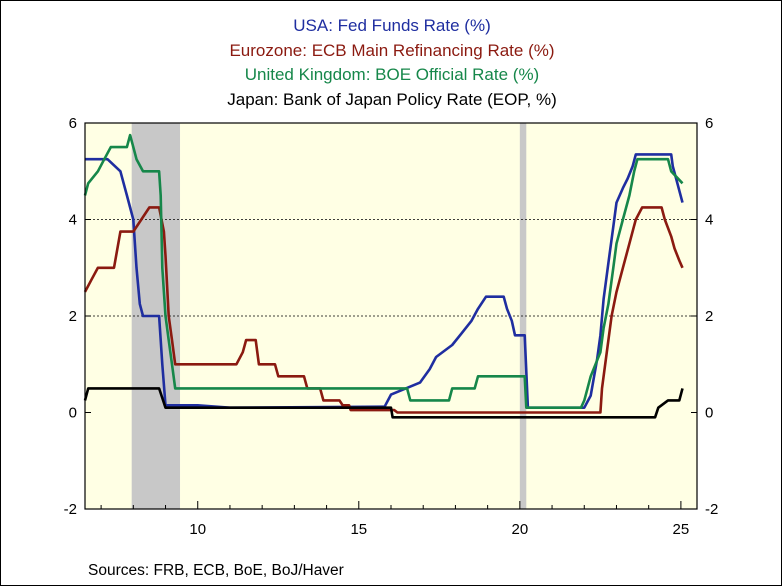 The width and height of the screenshot is (784, 588). Describe the element at coordinates (197, 529) in the screenshot. I see `x-tick-label: 10` at that location.